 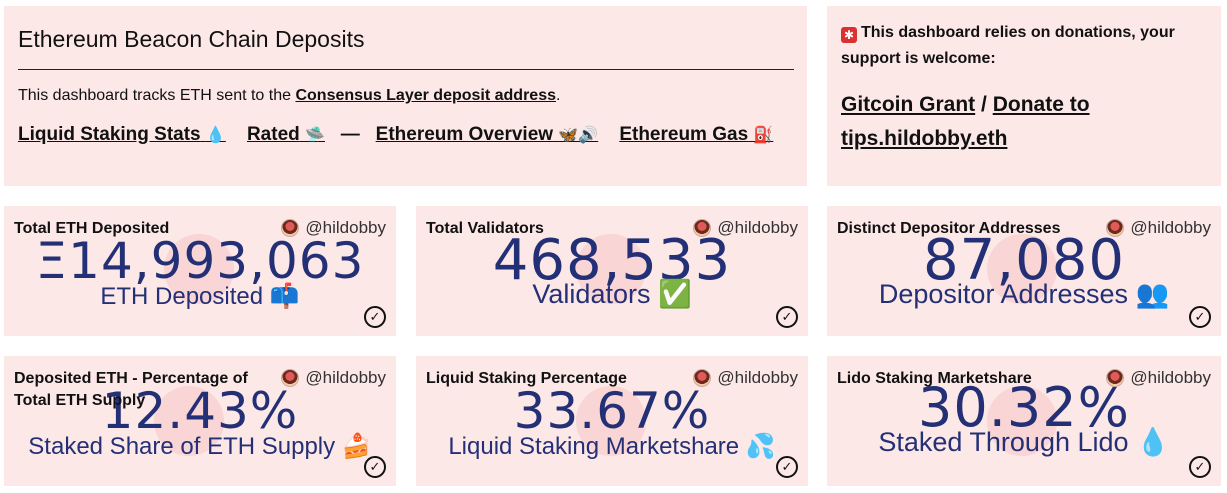 I want to click on stat-value: Ξ14,993,063, so click(x=200, y=261).